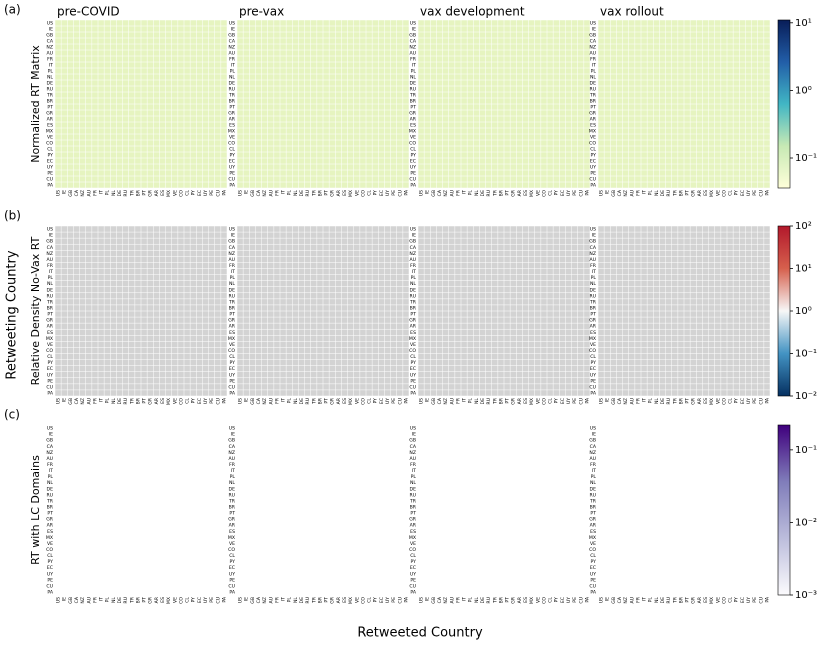 This screenshot has height=648, width=831. What do you see at coordinates (472, 12) in the screenshot?
I see `column-title: vax development` at bounding box center [472, 12].